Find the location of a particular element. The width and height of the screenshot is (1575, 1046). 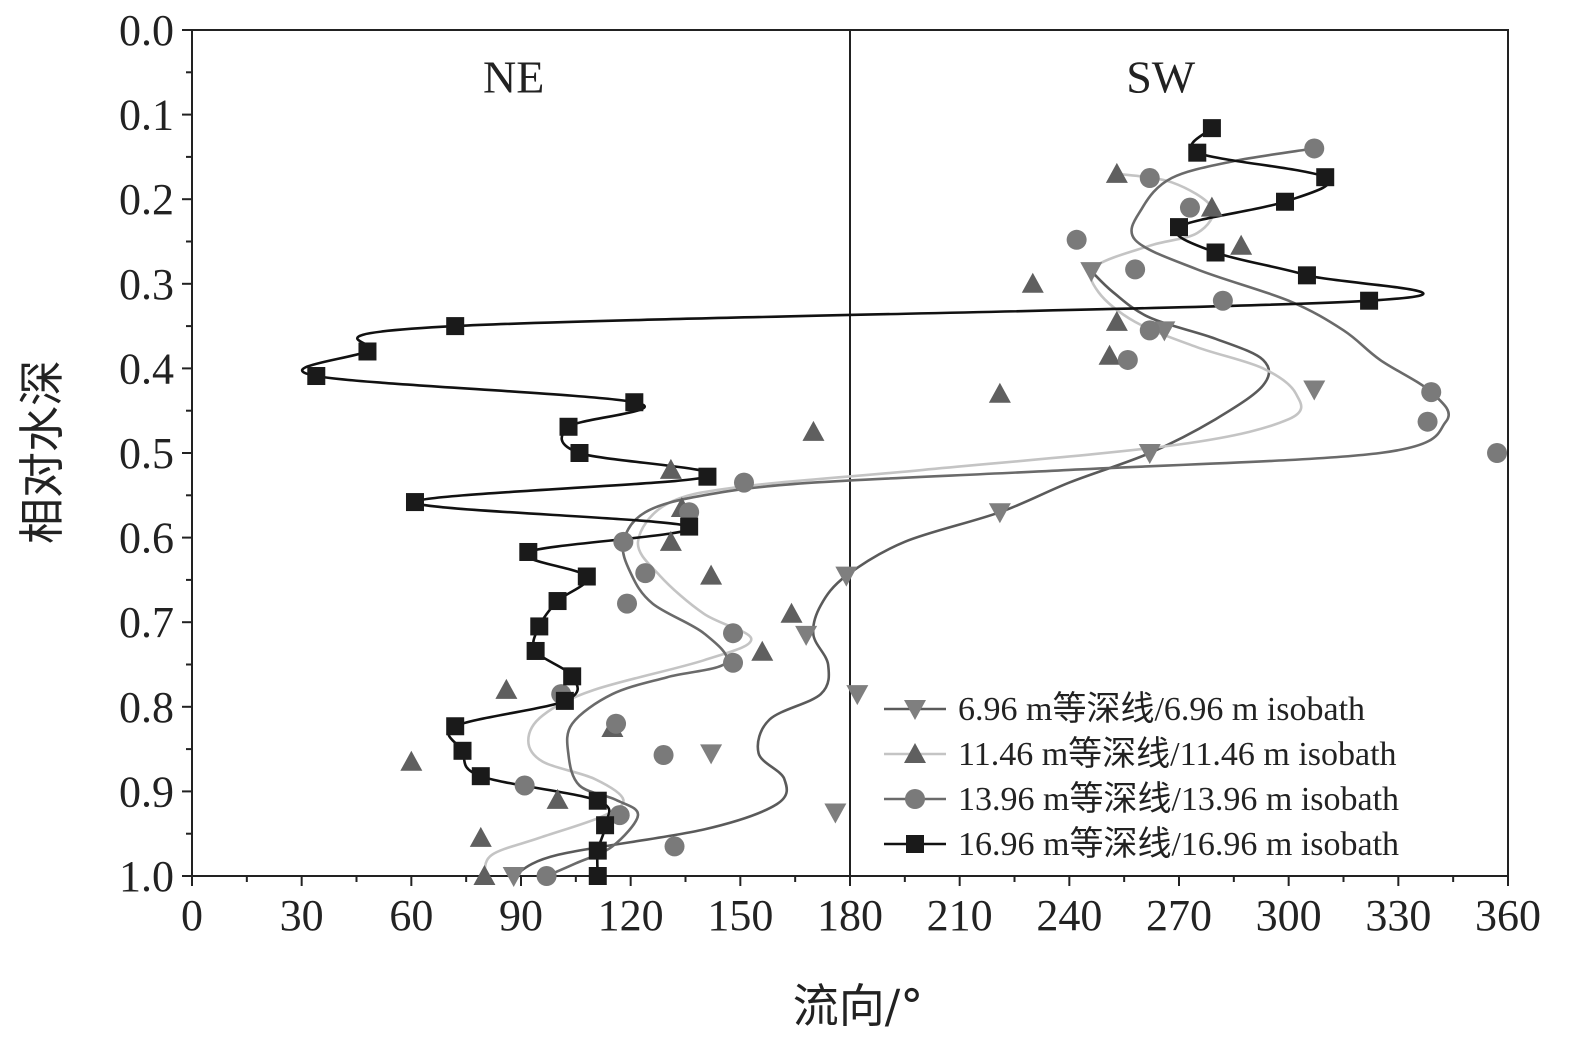

x-tick-label: 120 is located at coordinates (631, 915).